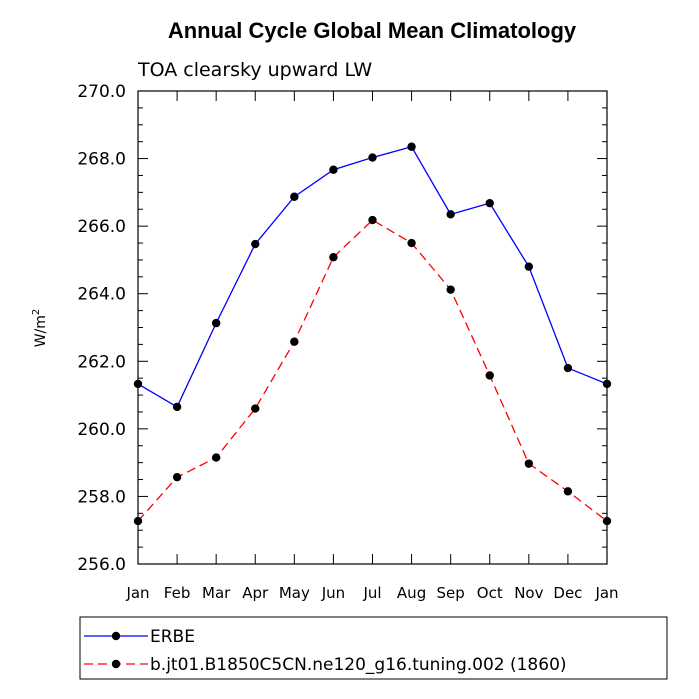  I want to click on y-axis-label: W/m2, so click(40, 328).